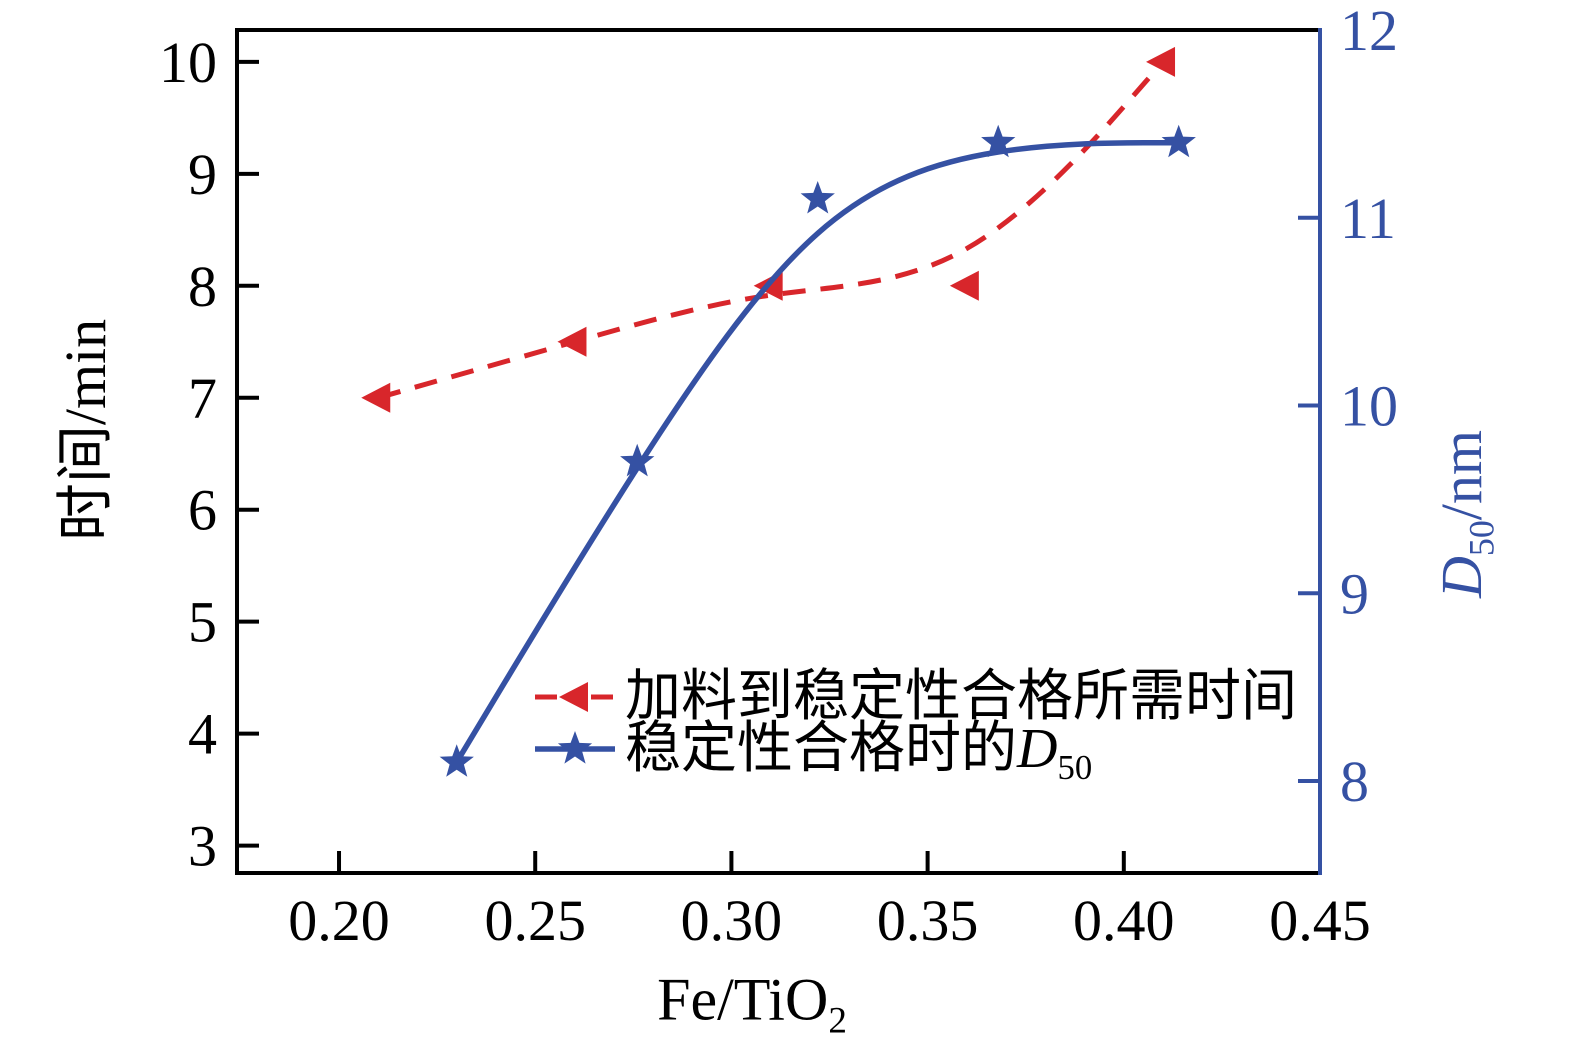 The width and height of the screenshot is (1575, 1056). Describe the element at coordinates (1124, 920) in the screenshot. I see `x-tick-label: 0.40` at that location.